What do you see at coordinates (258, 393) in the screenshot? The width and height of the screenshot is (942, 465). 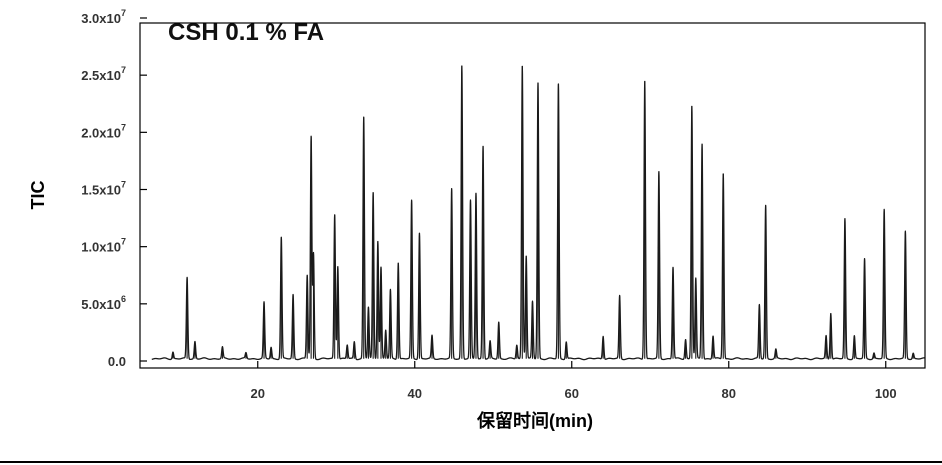 I see `x-tick-label: 20` at bounding box center [258, 393].